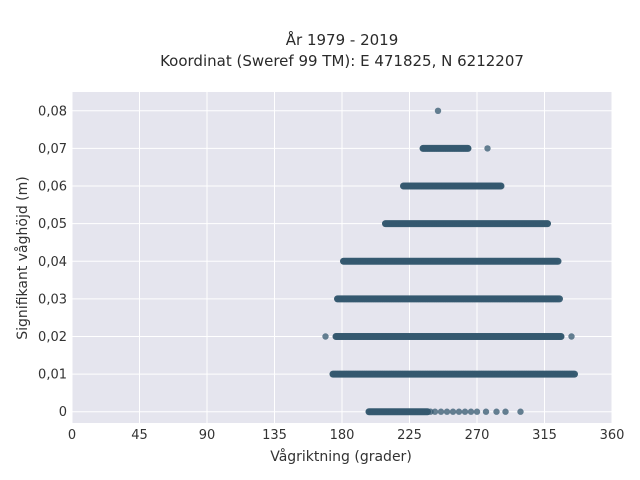  Describe the element at coordinates (72, 435) in the screenshot. I see `x-tick-label: 0` at that location.